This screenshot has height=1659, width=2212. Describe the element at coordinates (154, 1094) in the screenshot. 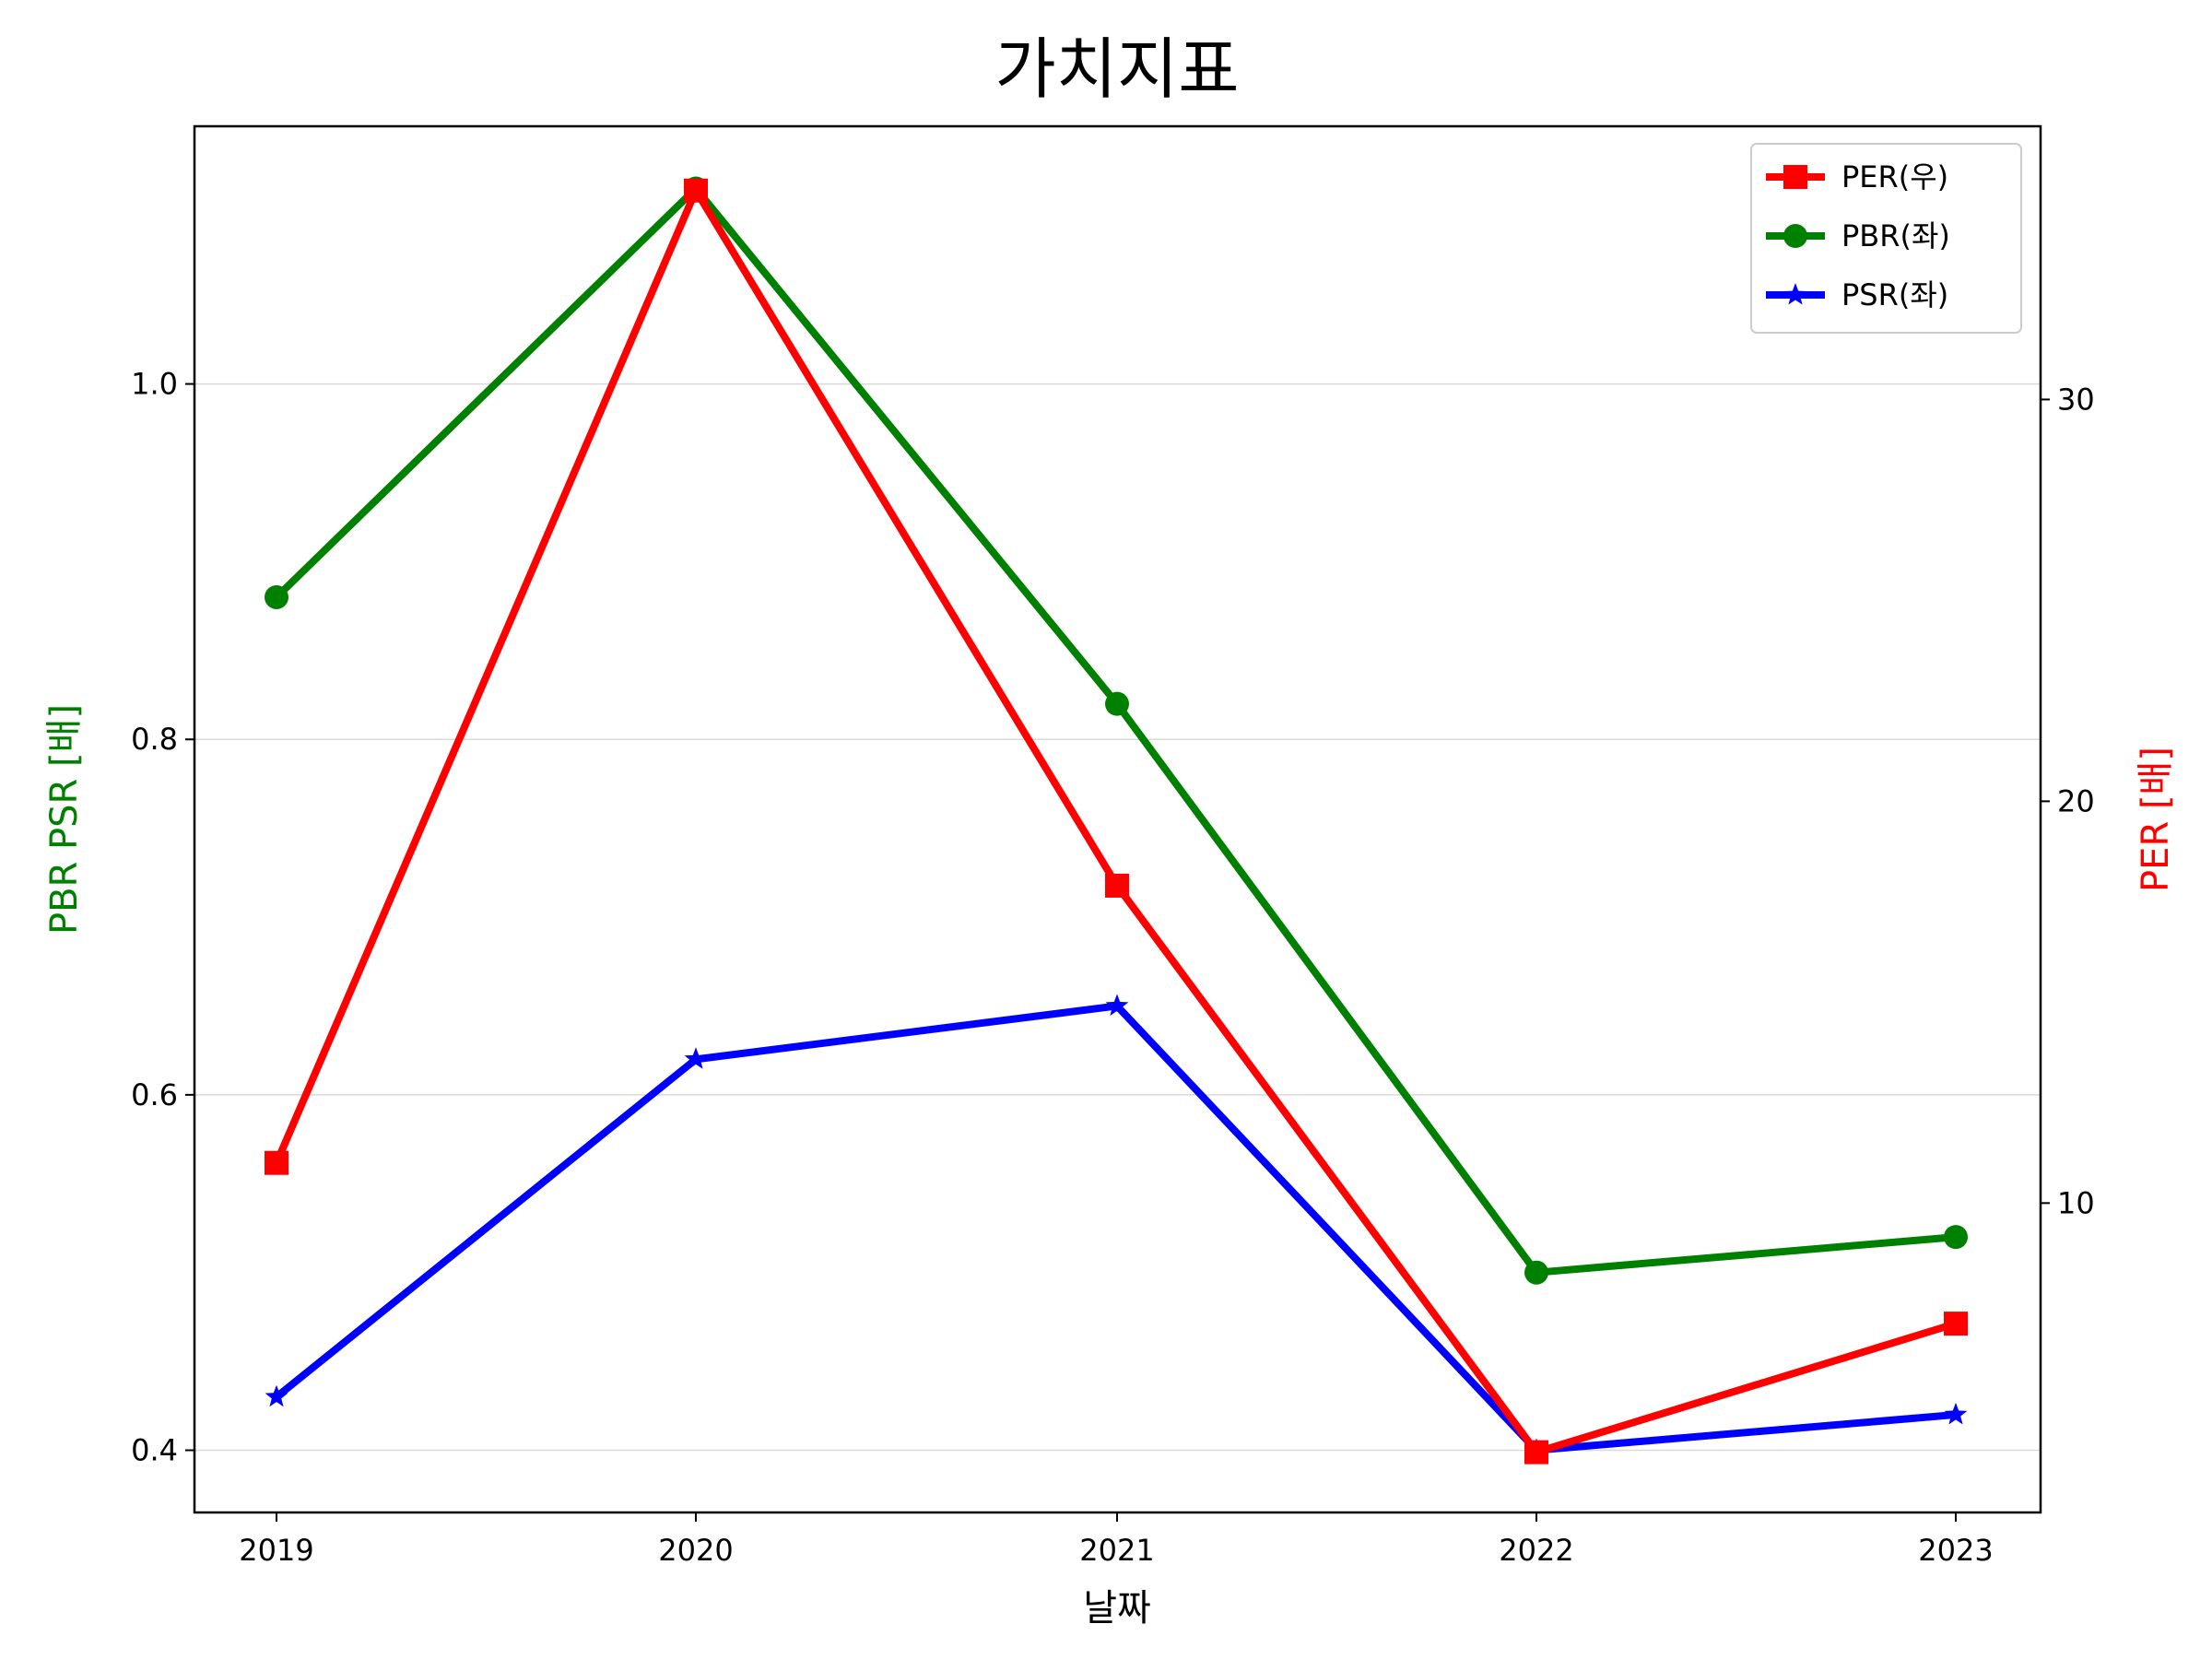

I see `y-left-tick-label: 0.6` at that location.